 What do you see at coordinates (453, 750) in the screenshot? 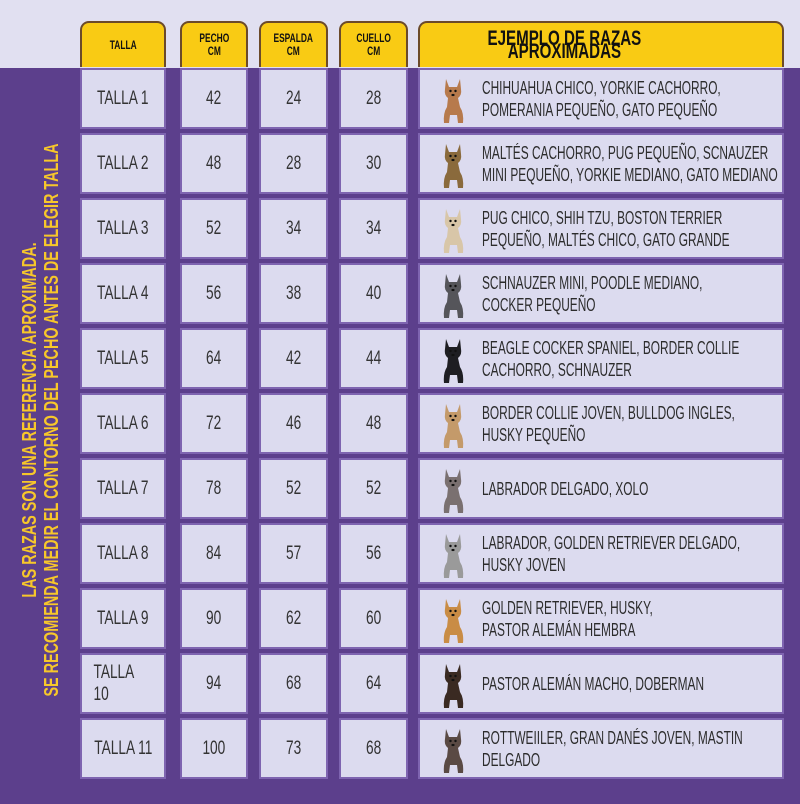
I see `pitbull-icon` at bounding box center [453, 750].